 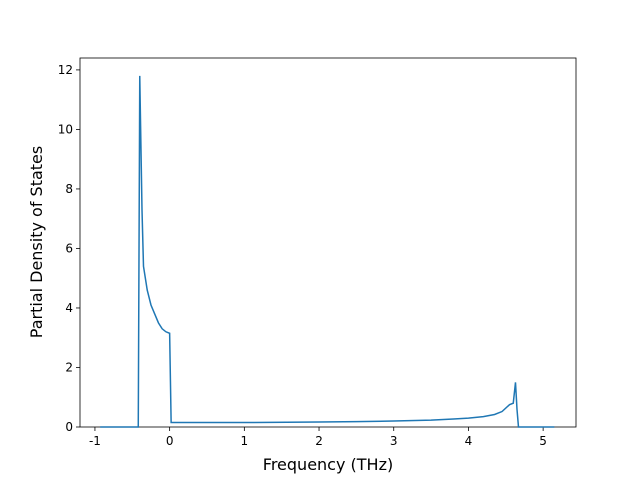 I want to click on x-axis-label: Frequency (THz), so click(x=328, y=464).